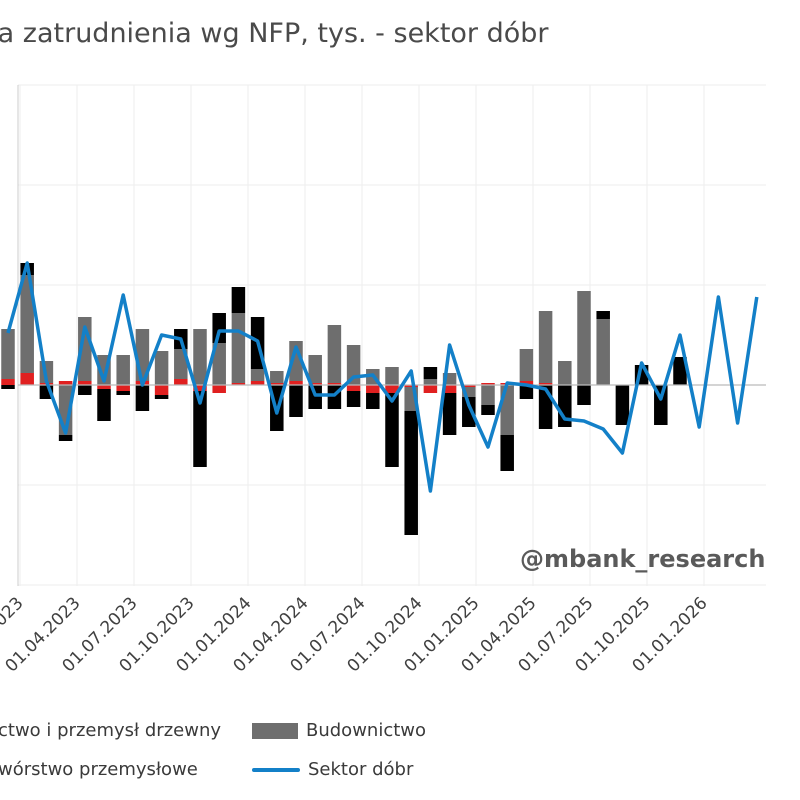  What do you see at coordinates (14, 615) in the screenshot?
I see `x-tick-label-0: 2023` at bounding box center [14, 615].